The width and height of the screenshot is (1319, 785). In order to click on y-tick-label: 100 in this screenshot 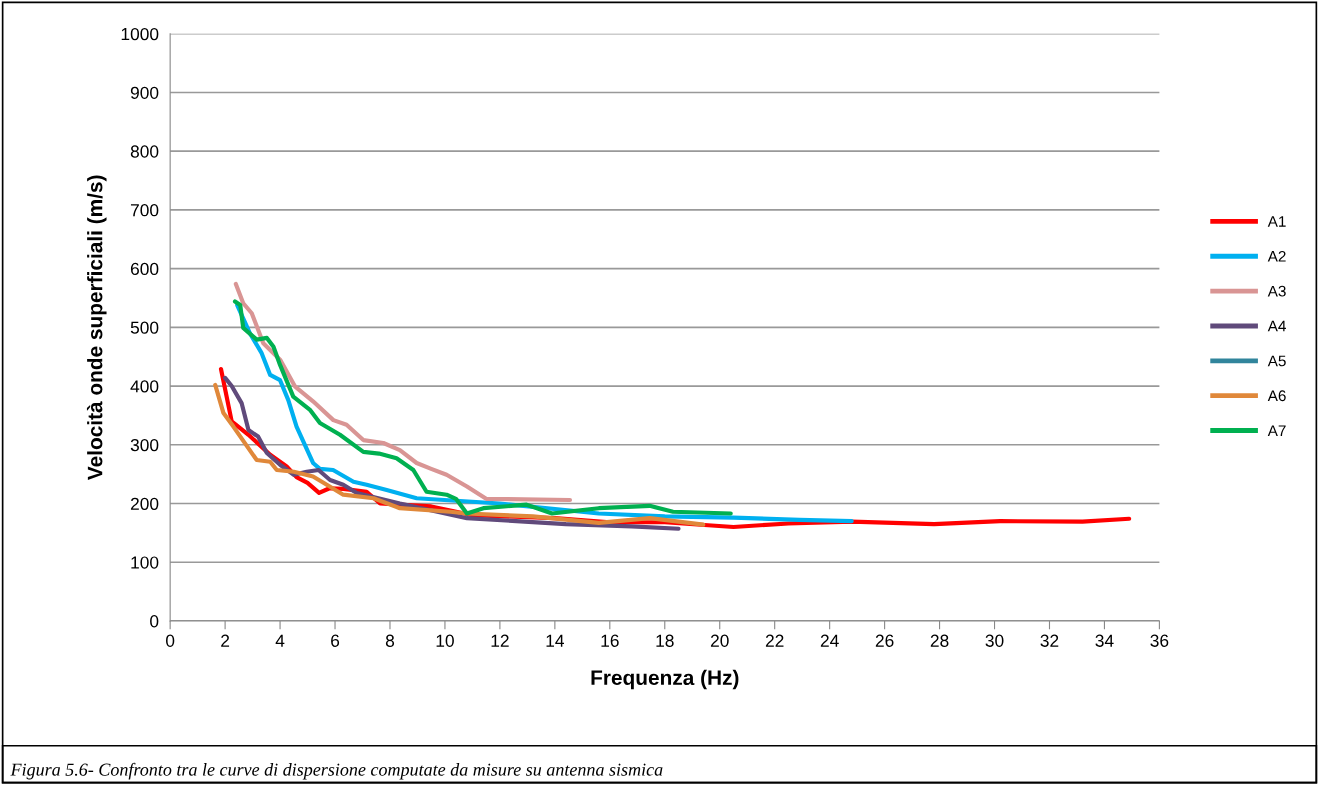, I will do `click(145, 562)`.